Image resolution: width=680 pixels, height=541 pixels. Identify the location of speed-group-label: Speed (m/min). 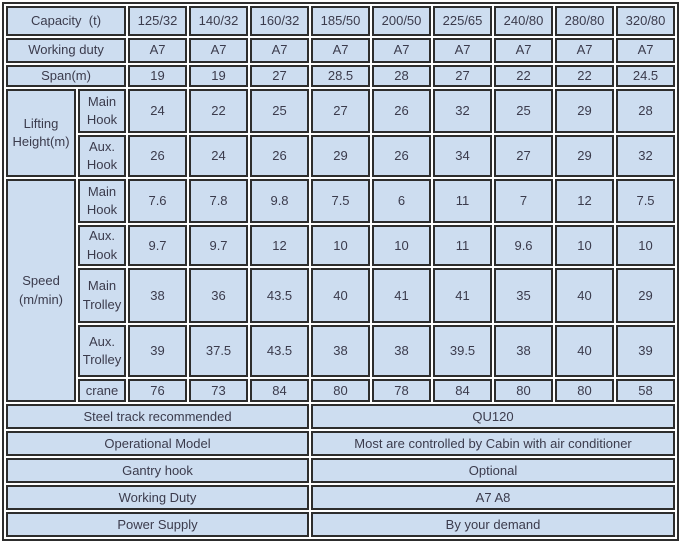
(41, 291).